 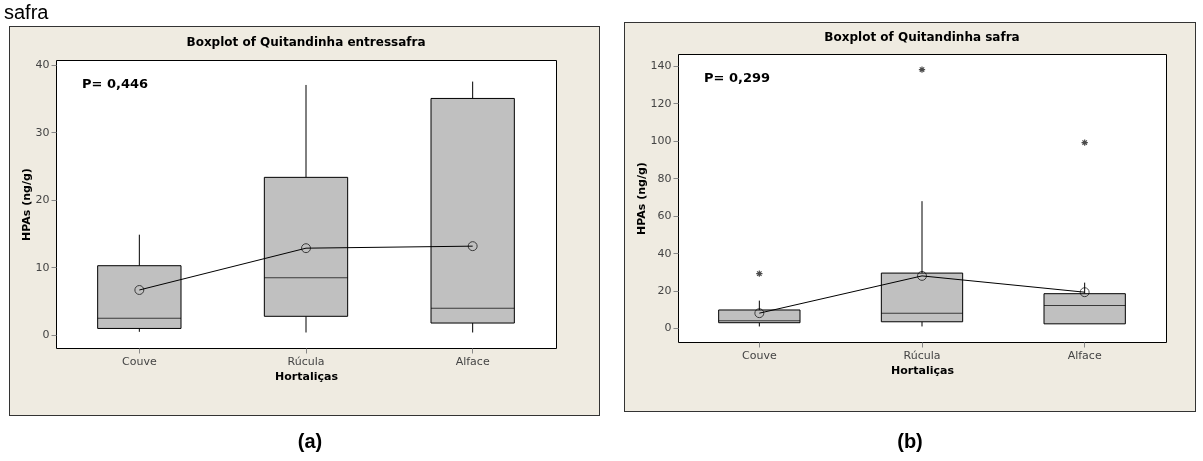 I want to click on annotation: P= 0,446, so click(x=115, y=83).